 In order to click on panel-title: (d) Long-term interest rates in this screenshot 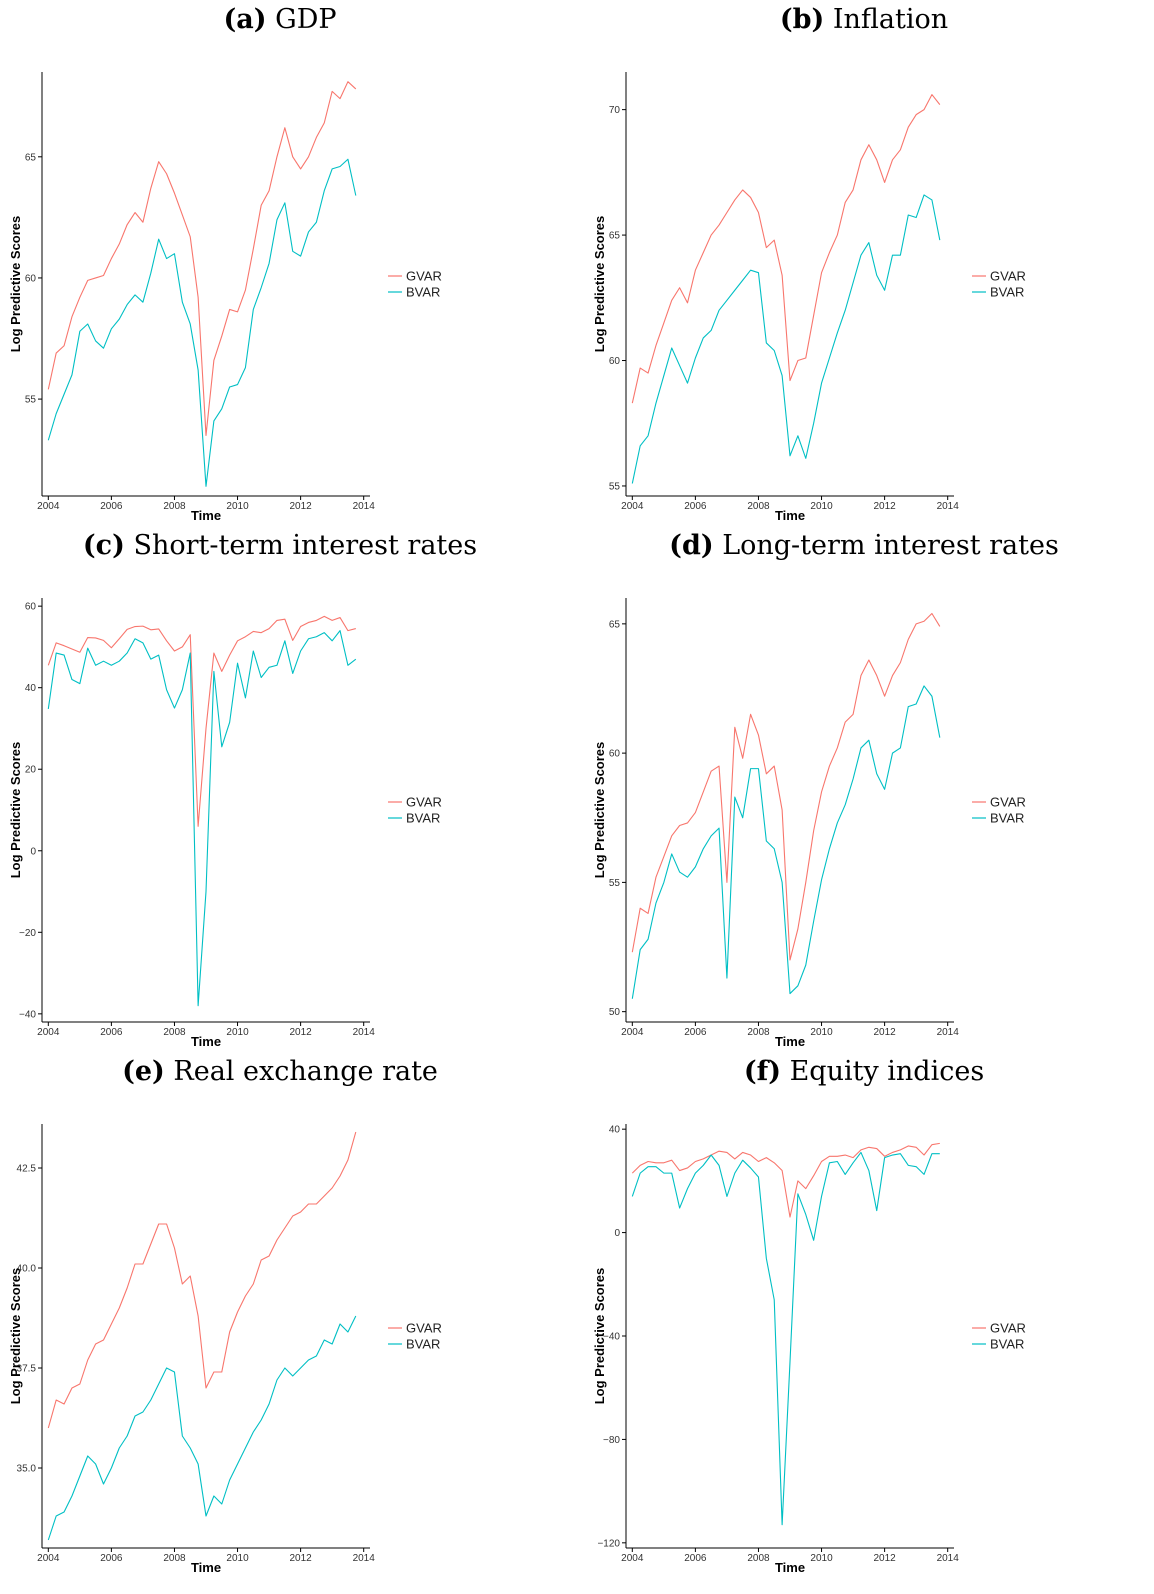, I will do `click(864, 545)`.